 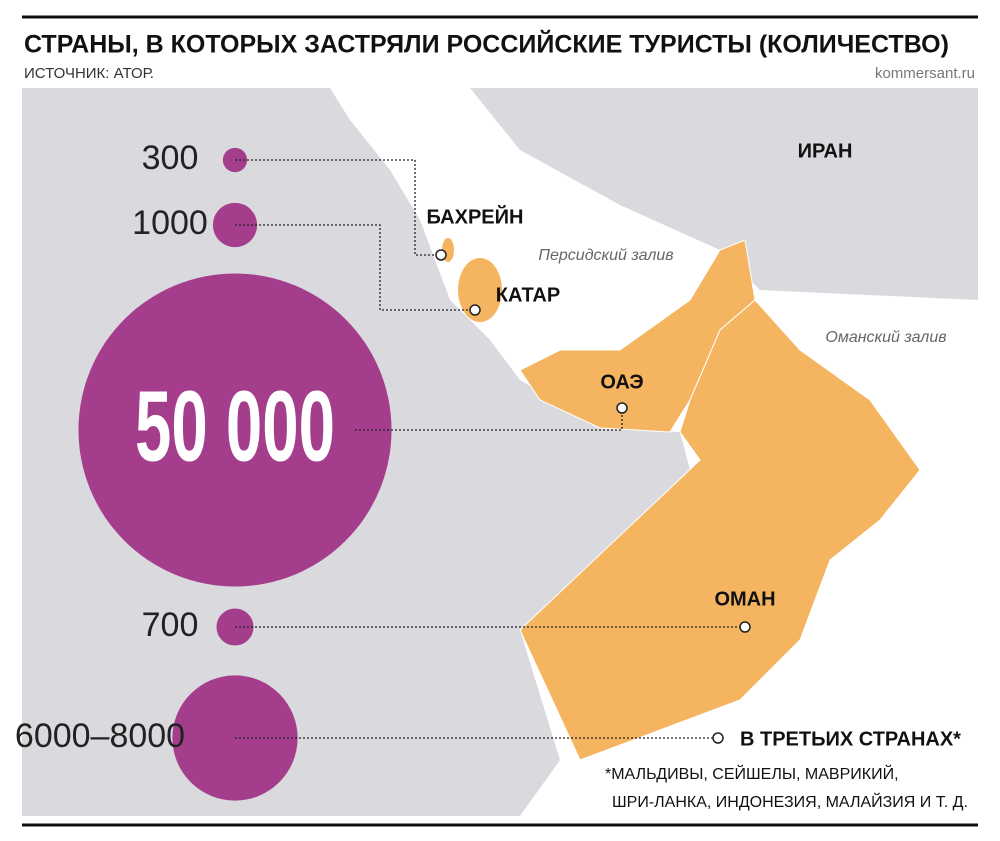 What do you see at coordinates (790, 801) in the screenshot?
I see `footnote: ШРИ-ЛАНКА, ИНДОНЕЗИЯ, МАЛАЙЗИЯ И Т. Д.` at bounding box center [790, 801].